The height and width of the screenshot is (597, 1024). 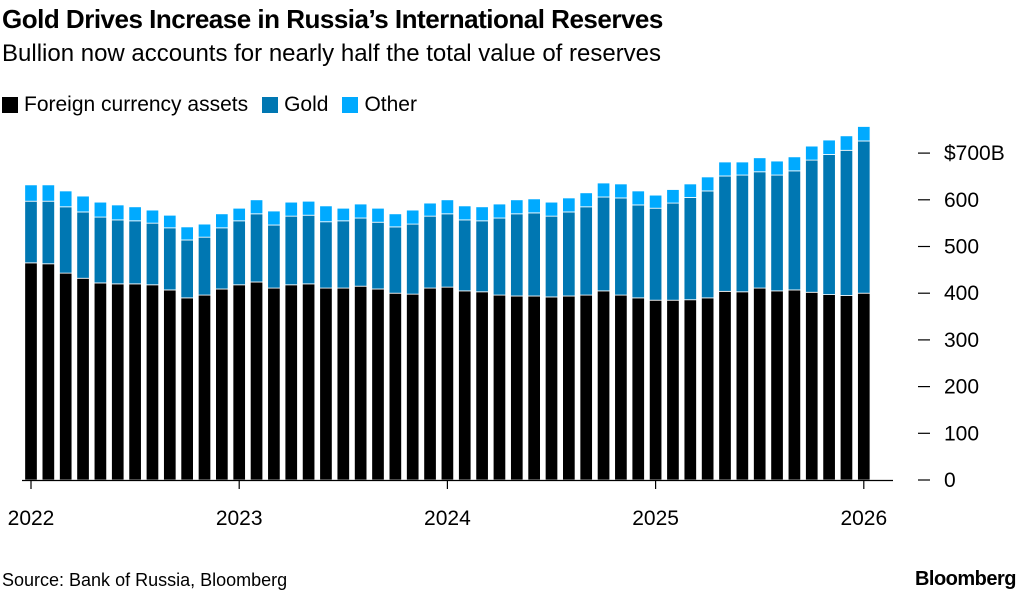 I want to click on x-tick-label: 2025, so click(x=655, y=518).